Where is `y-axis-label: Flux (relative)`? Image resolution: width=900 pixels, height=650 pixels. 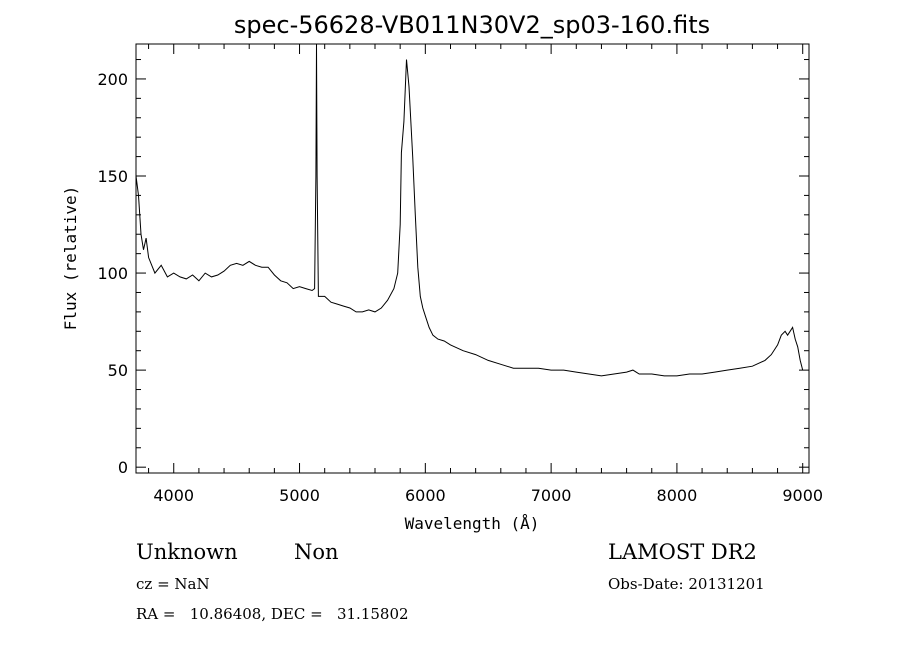 y-axis-label: Flux (relative) is located at coordinates (70, 258).